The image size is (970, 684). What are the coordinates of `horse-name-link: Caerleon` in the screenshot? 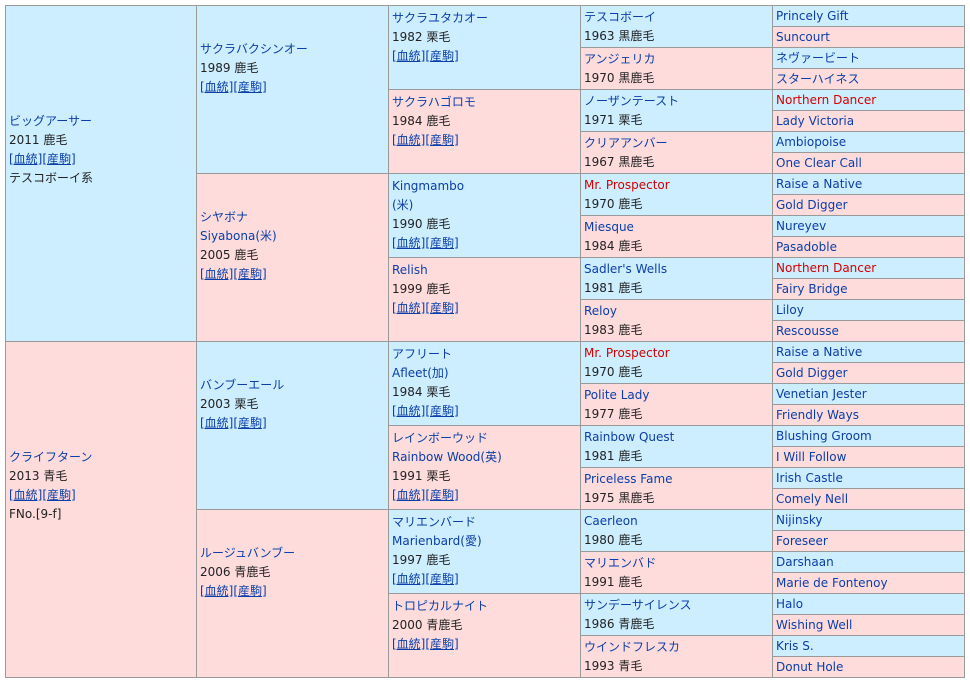 It's located at (611, 521).